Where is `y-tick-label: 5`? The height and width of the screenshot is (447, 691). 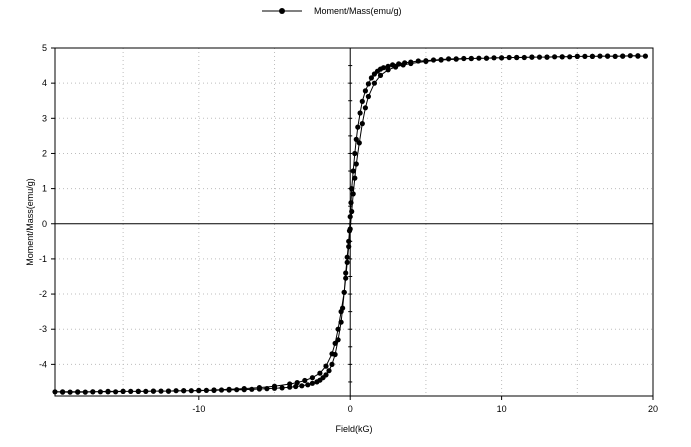
y-tick-label: 5 is located at coordinates (44, 48).